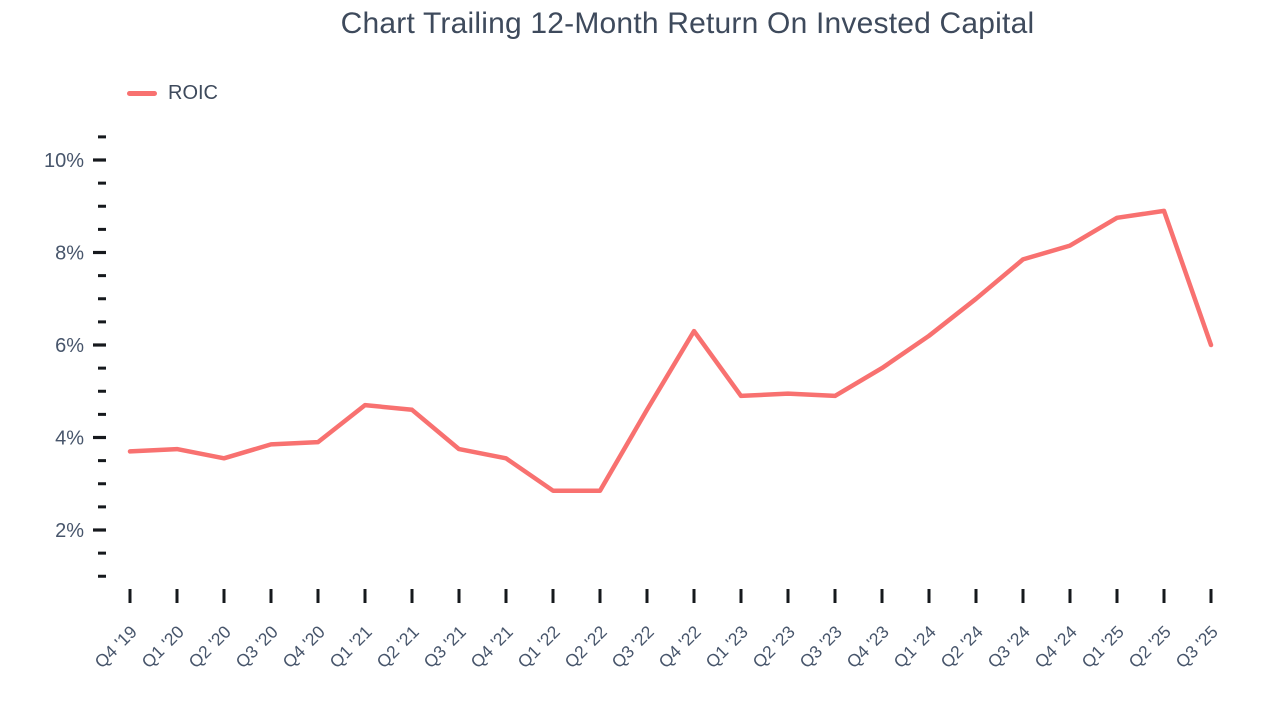 The height and width of the screenshot is (720, 1280). Describe the element at coordinates (398, 647) in the screenshot. I see `x-tick-label: Q2 '21` at that location.